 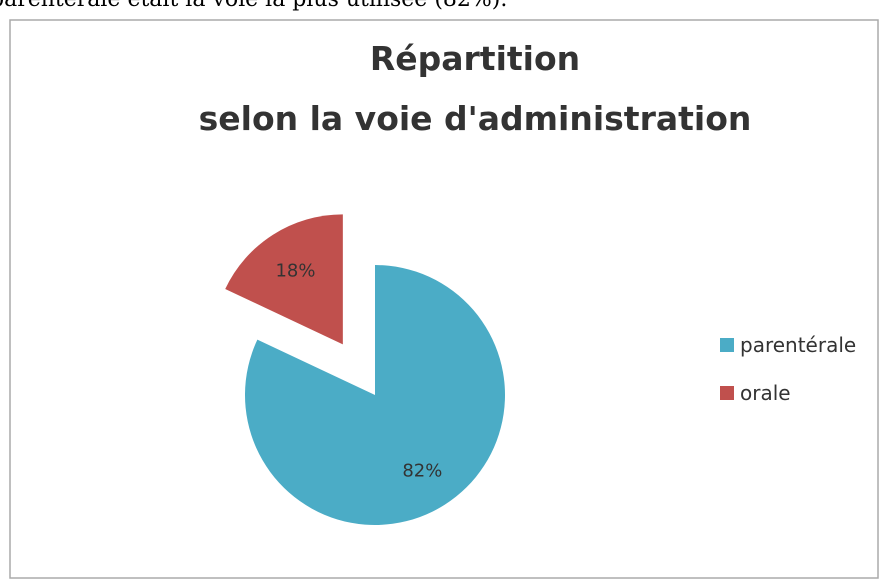 What do you see at coordinates (765, 393) in the screenshot?
I see `legend-label: orale` at bounding box center [765, 393].